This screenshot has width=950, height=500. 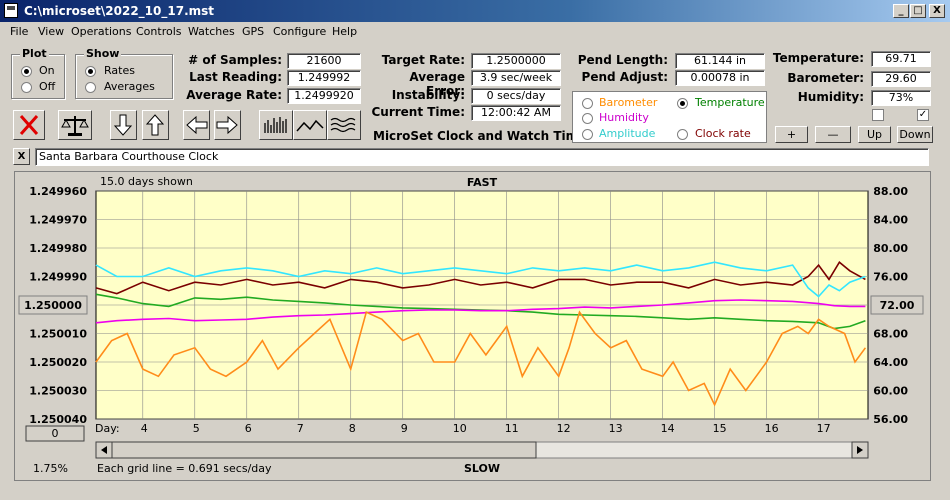 What do you see at coordinates (923, 115) in the screenshot?
I see `option-checkbox-2: ✓` at bounding box center [923, 115].